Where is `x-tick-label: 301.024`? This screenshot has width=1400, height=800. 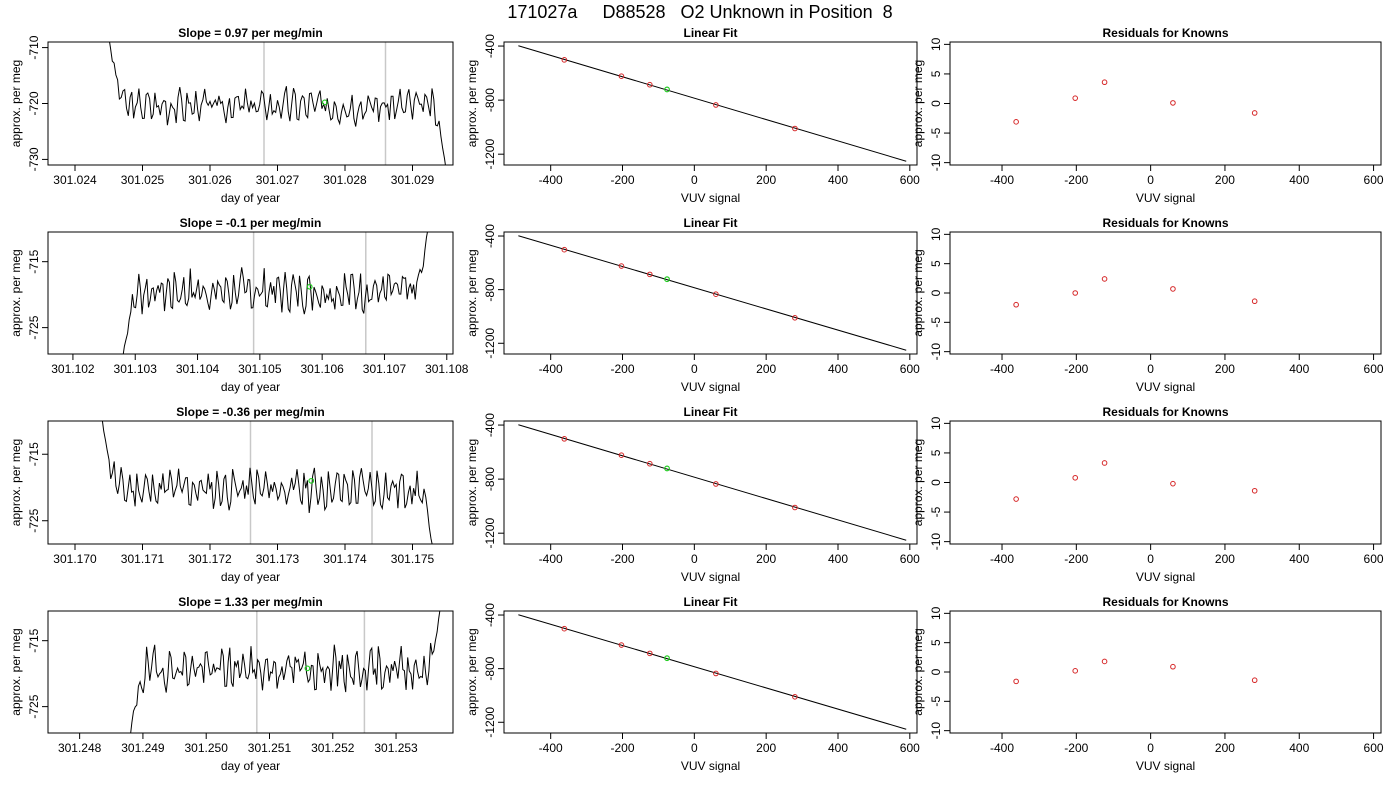 x-tick-label: 301.024 is located at coordinates (75, 180).